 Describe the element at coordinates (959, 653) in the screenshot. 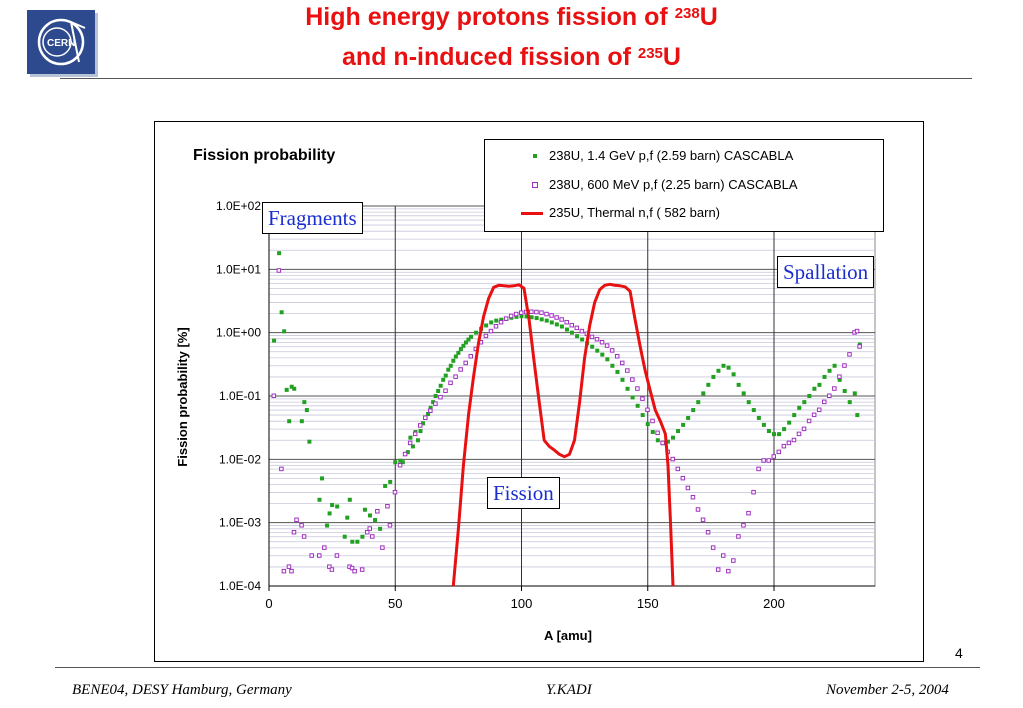

I see `page-number: 4` at that location.